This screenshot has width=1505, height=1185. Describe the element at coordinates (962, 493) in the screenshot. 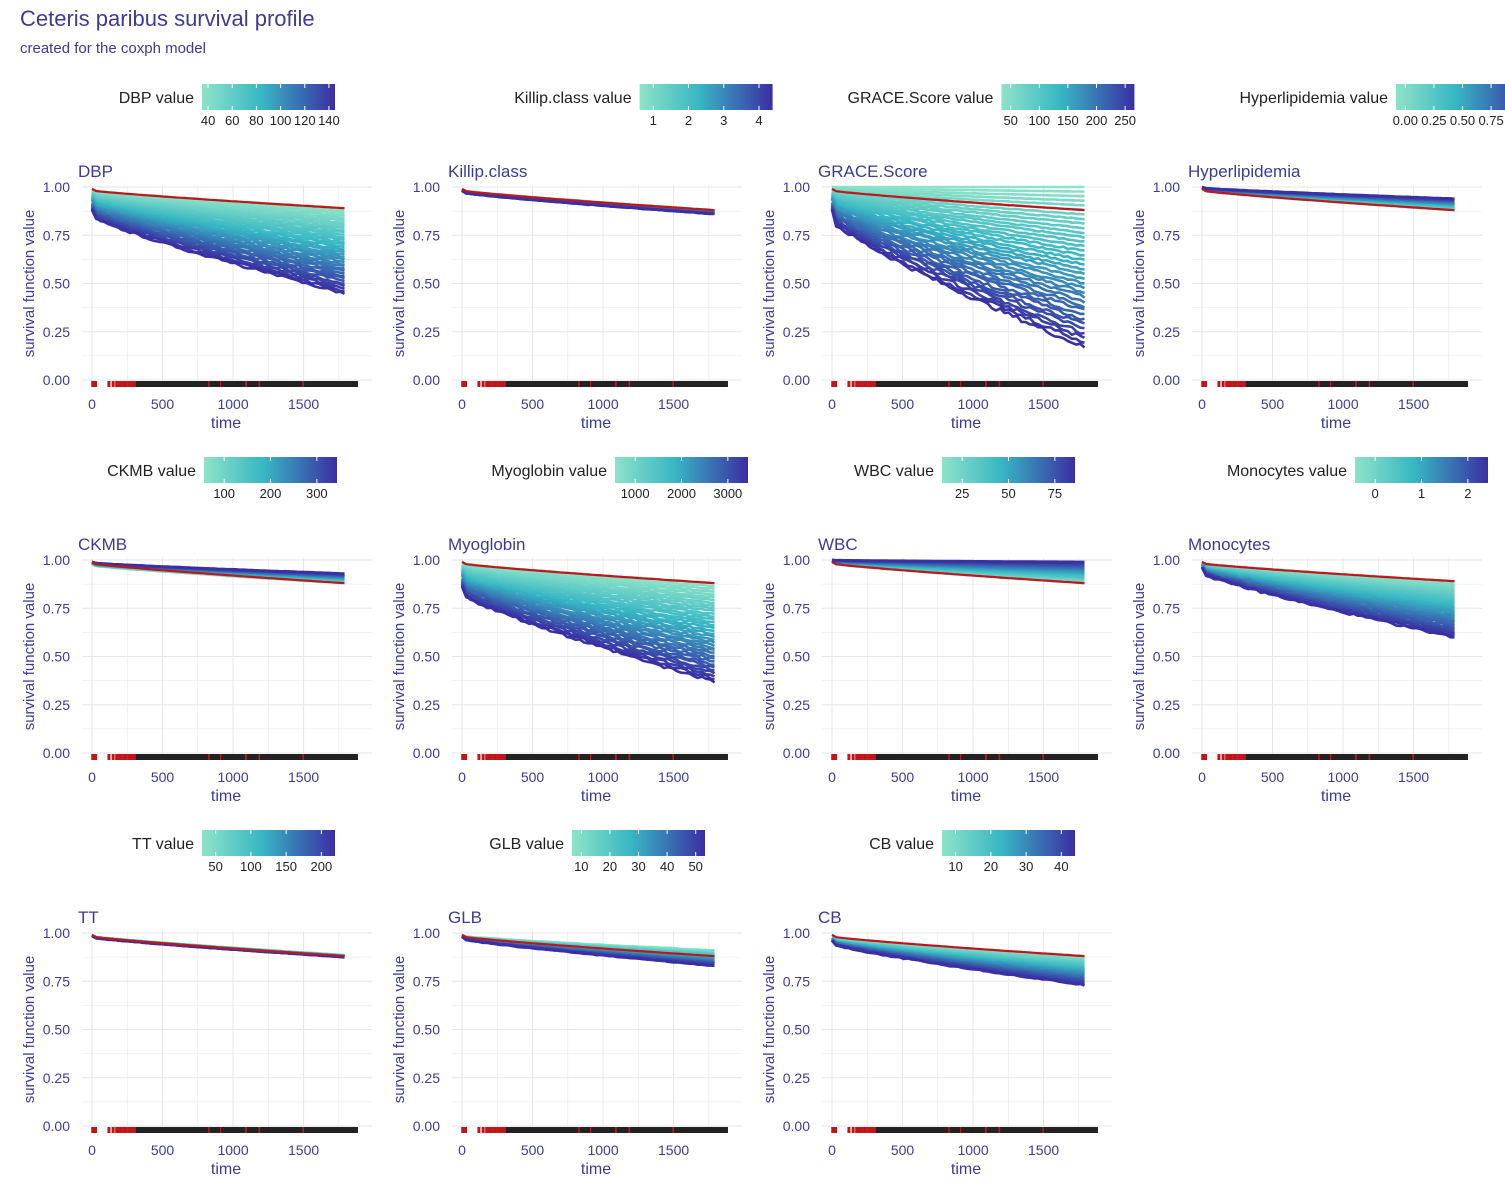

I see `legend-tick-label: 25` at that location.